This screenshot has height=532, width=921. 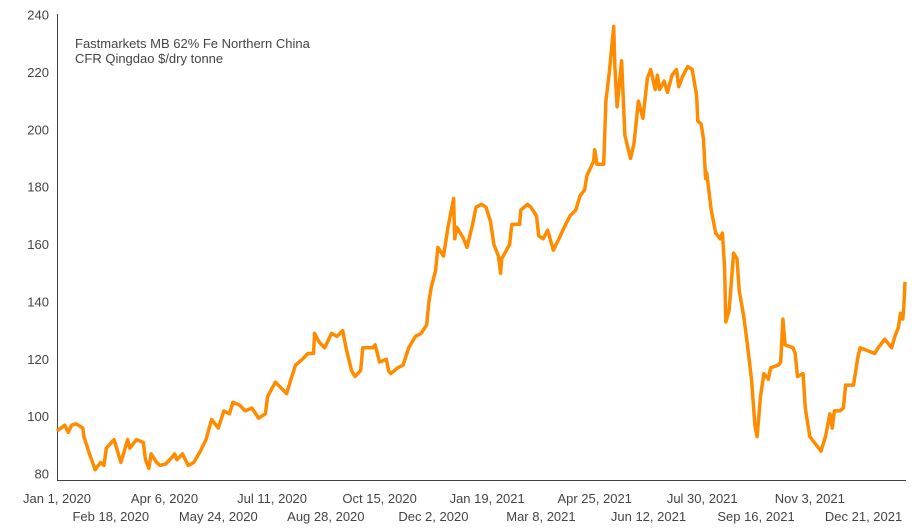 I want to click on x-tick-label: Dec 2, 2020, so click(x=433, y=516).